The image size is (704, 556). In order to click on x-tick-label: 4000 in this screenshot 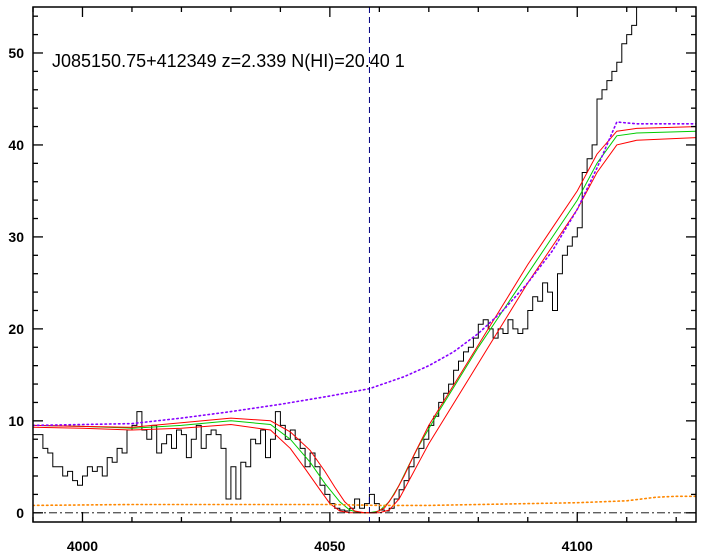, I will do `click(82, 546)`.